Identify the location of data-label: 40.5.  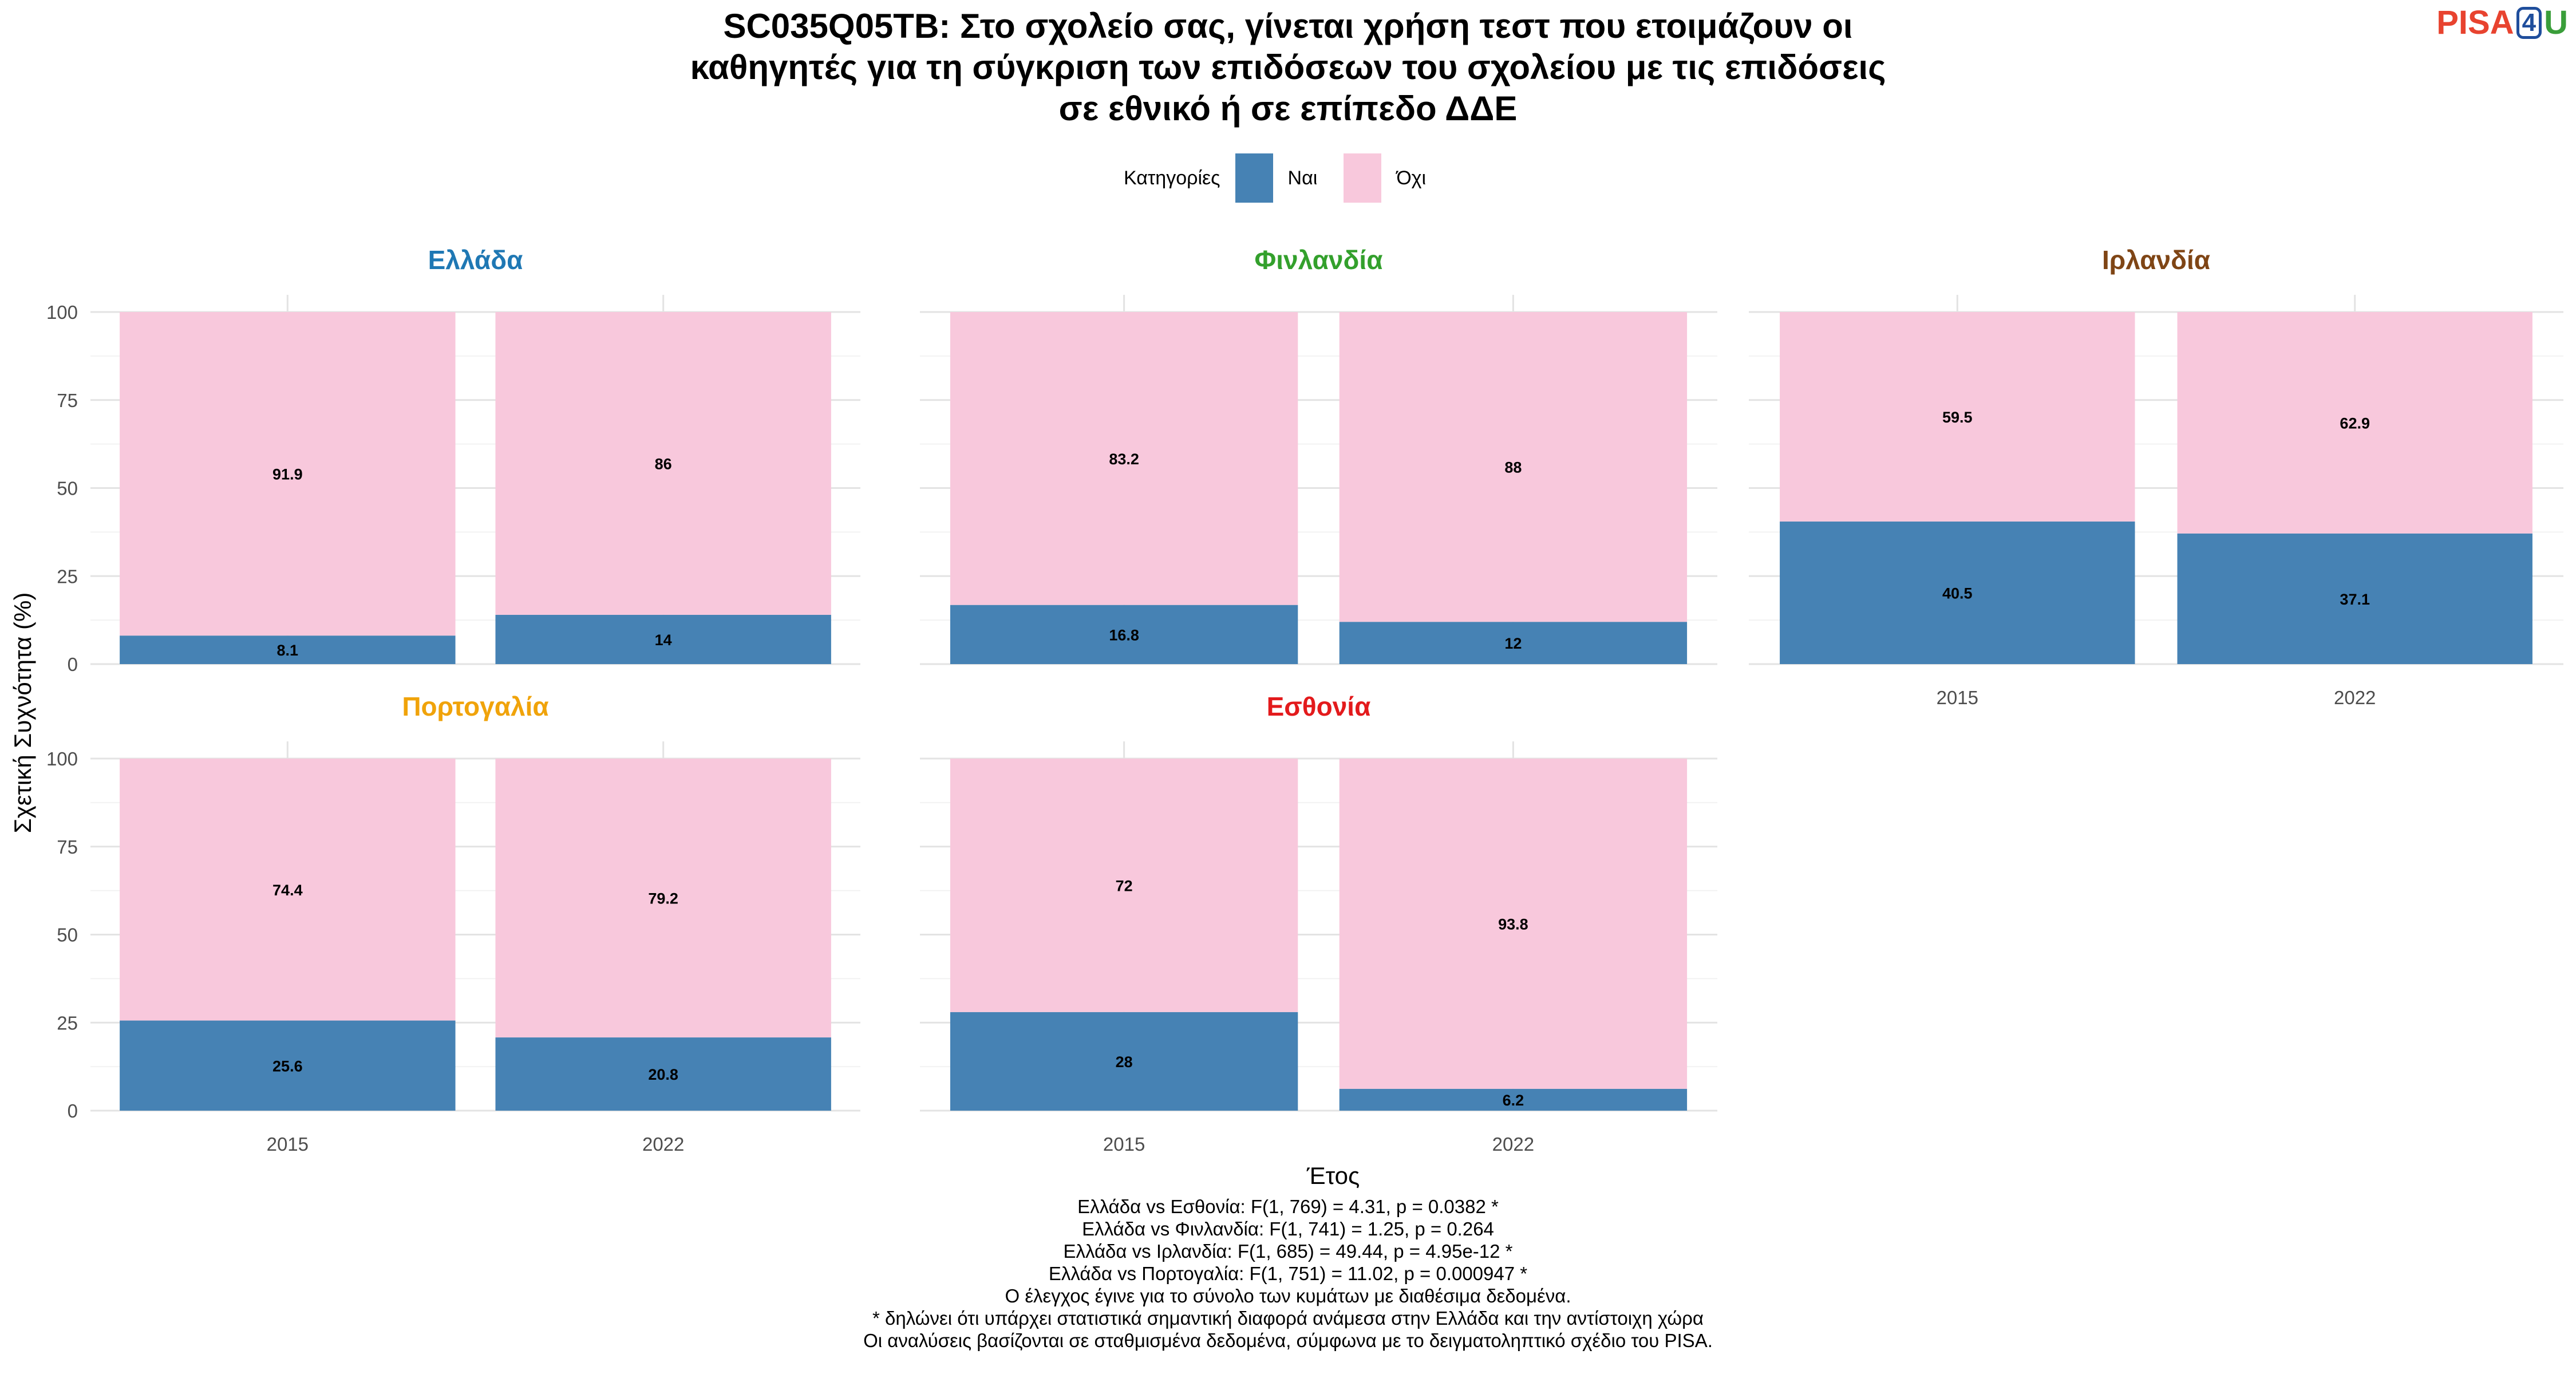
(1957, 593).